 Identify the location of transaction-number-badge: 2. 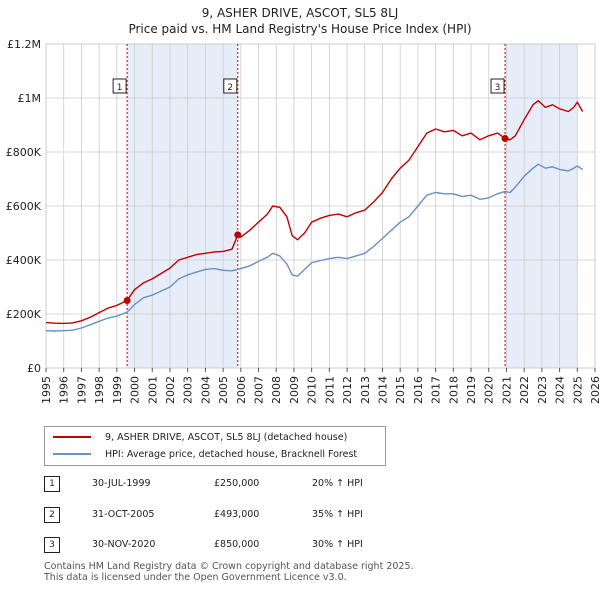
(52, 515).